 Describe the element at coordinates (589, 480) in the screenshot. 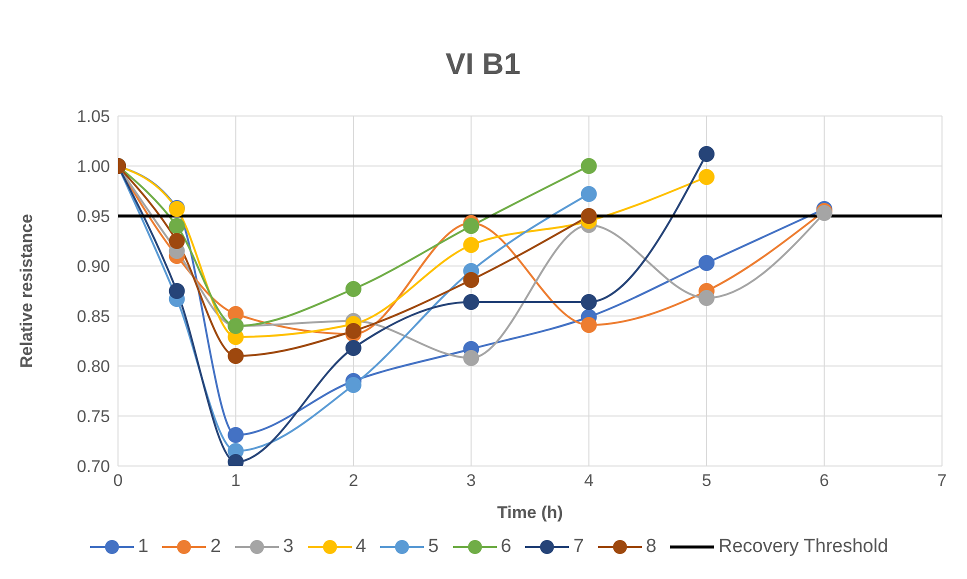

I see `x-tick-label: 4` at that location.